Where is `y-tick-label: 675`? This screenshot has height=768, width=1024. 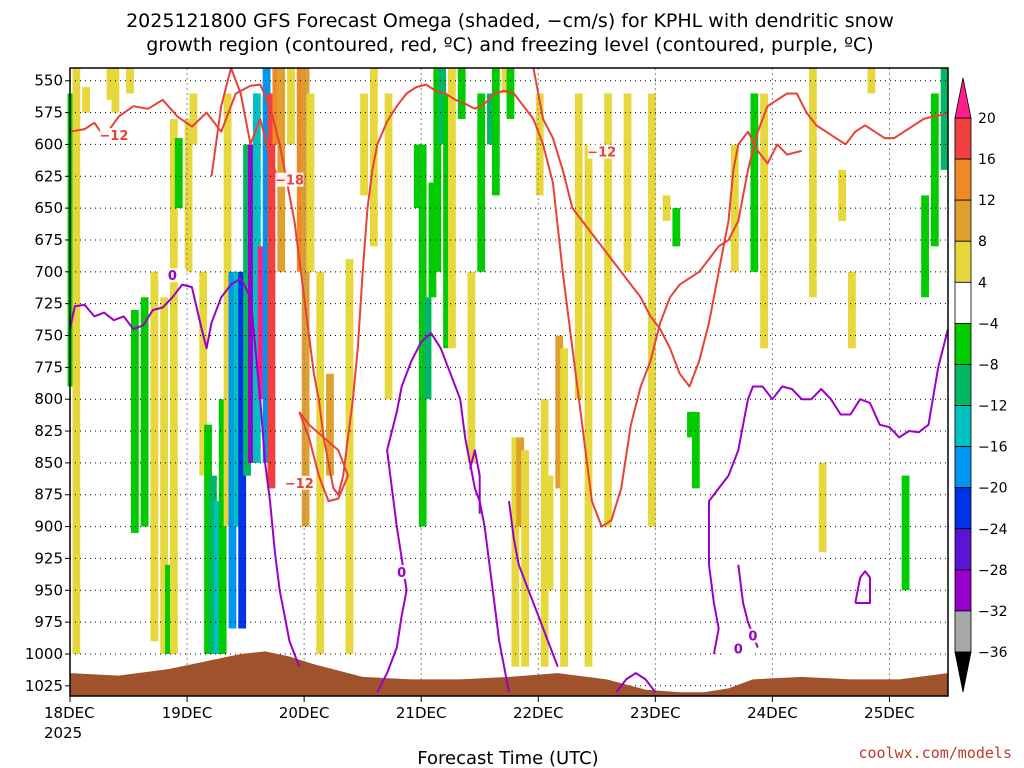
y-tick-label: 675 is located at coordinates (48, 240).